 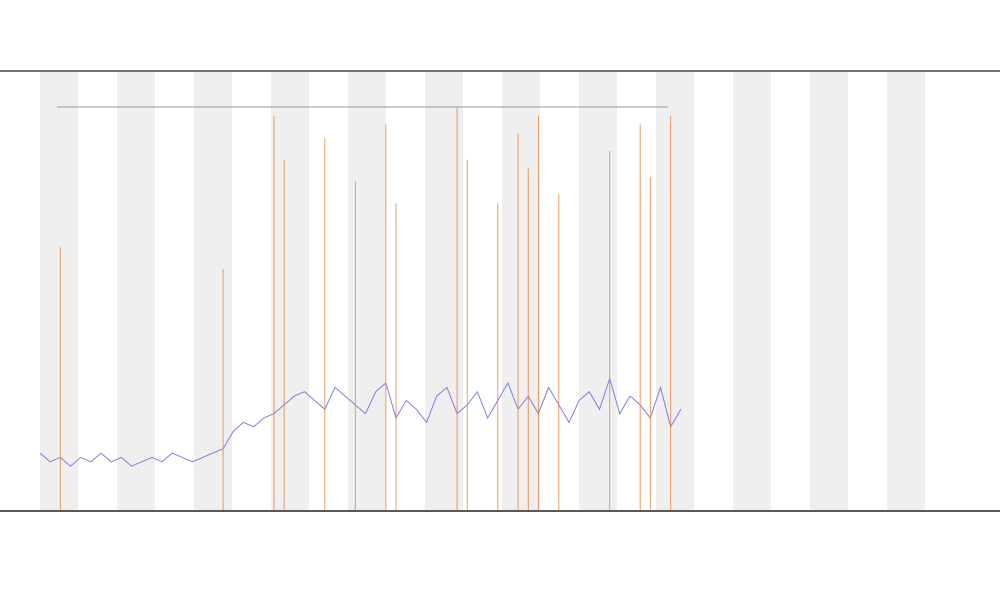 I want to click on series-line, so click(x=360, y=421).